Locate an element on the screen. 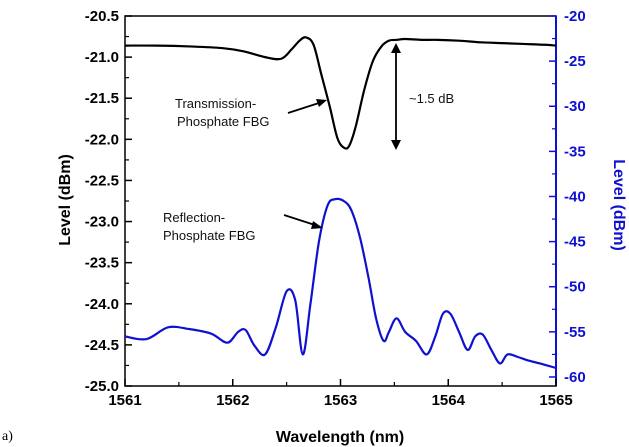 The height and width of the screenshot is (447, 629). transmission-arrowhead is located at coordinates (321, 103).